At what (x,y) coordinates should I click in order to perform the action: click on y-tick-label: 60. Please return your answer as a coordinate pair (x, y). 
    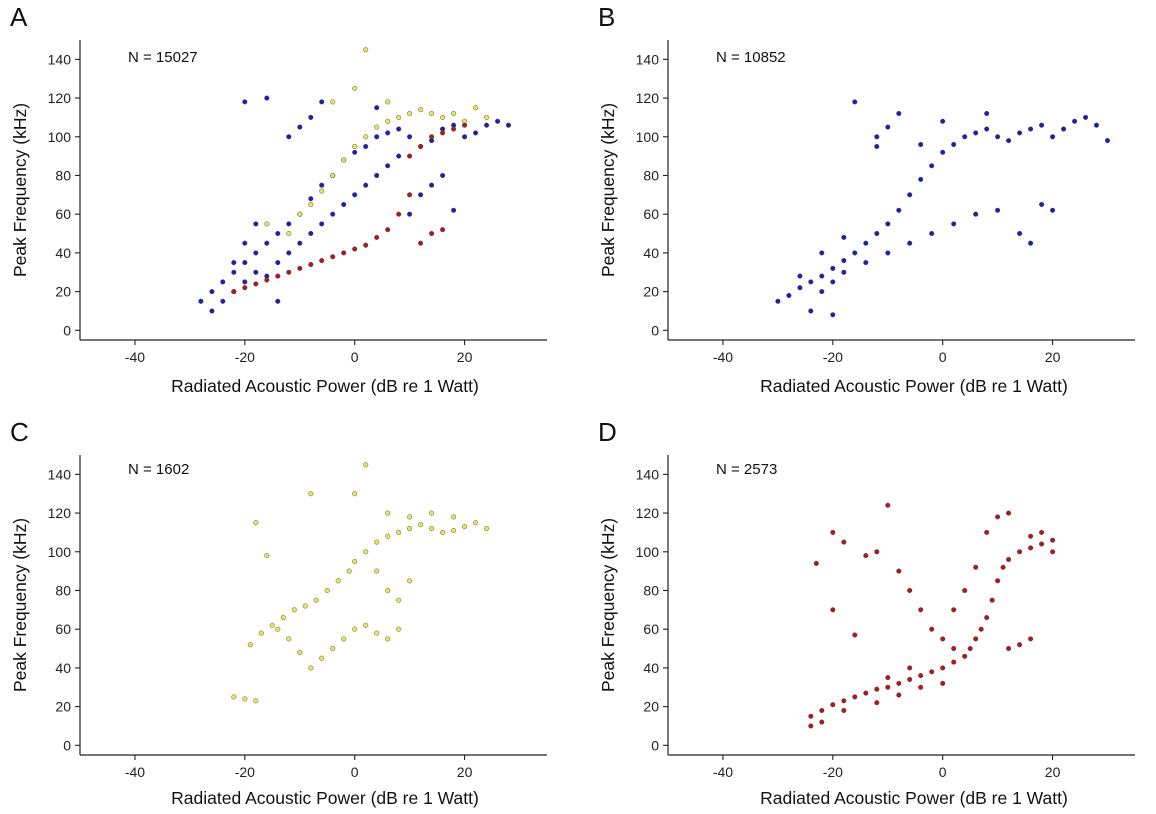
    Looking at the image, I should click on (63, 214).